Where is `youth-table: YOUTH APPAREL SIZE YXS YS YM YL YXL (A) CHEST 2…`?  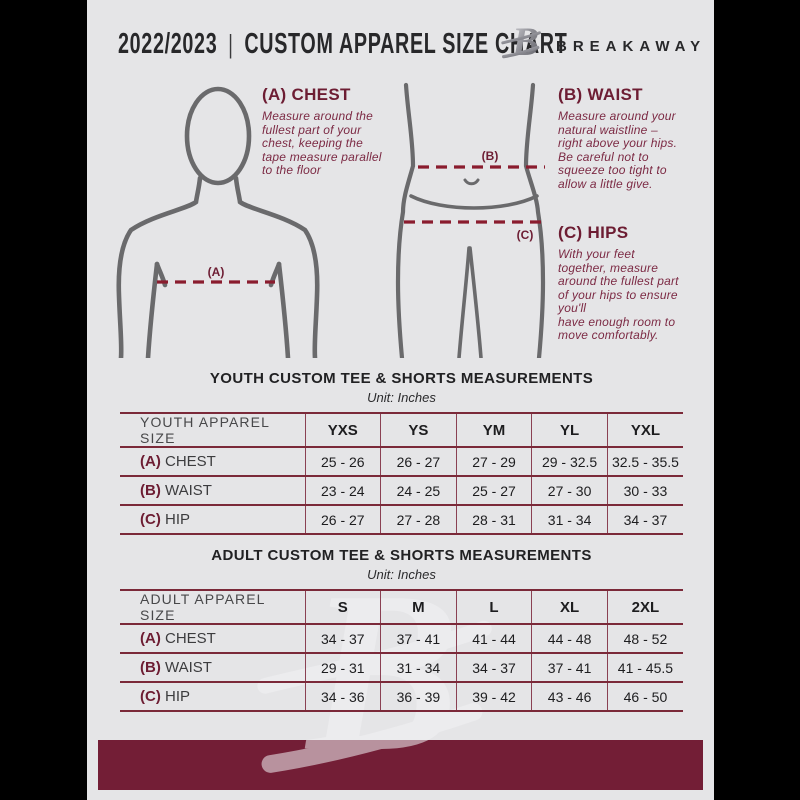
youth-table: YOUTH APPAREL SIZE YXS YS YM YL YXL (A) CHEST 2… is located at coordinates (401, 473).